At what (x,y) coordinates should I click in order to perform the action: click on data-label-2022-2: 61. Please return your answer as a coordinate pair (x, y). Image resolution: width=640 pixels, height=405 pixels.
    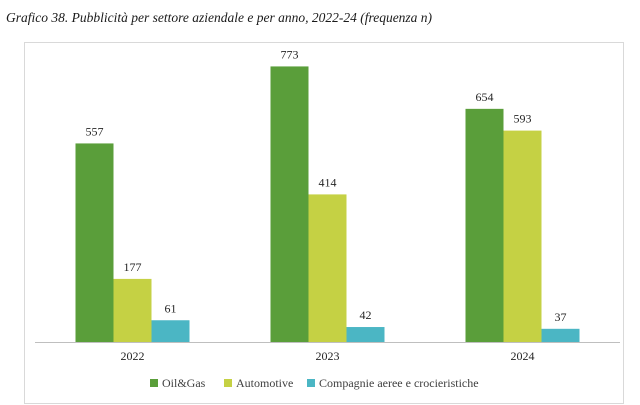
    Looking at the image, I should click on (171, 308).